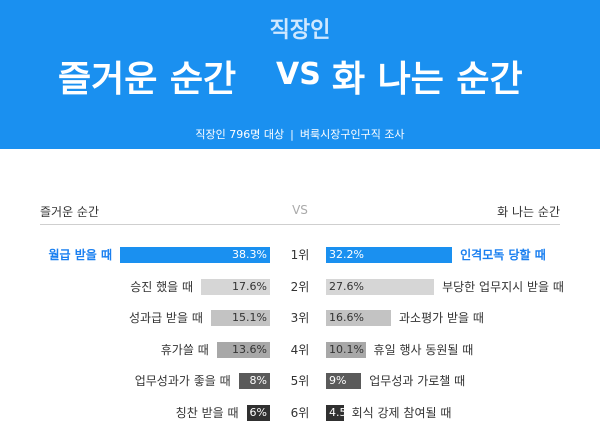 Image resolution: width=600 pixels, height=428 pixels. What do you see at coordinates (249, 317) in the screenshot?
I see `left-value-label: 15.1%` at bounding box center [249, 317].